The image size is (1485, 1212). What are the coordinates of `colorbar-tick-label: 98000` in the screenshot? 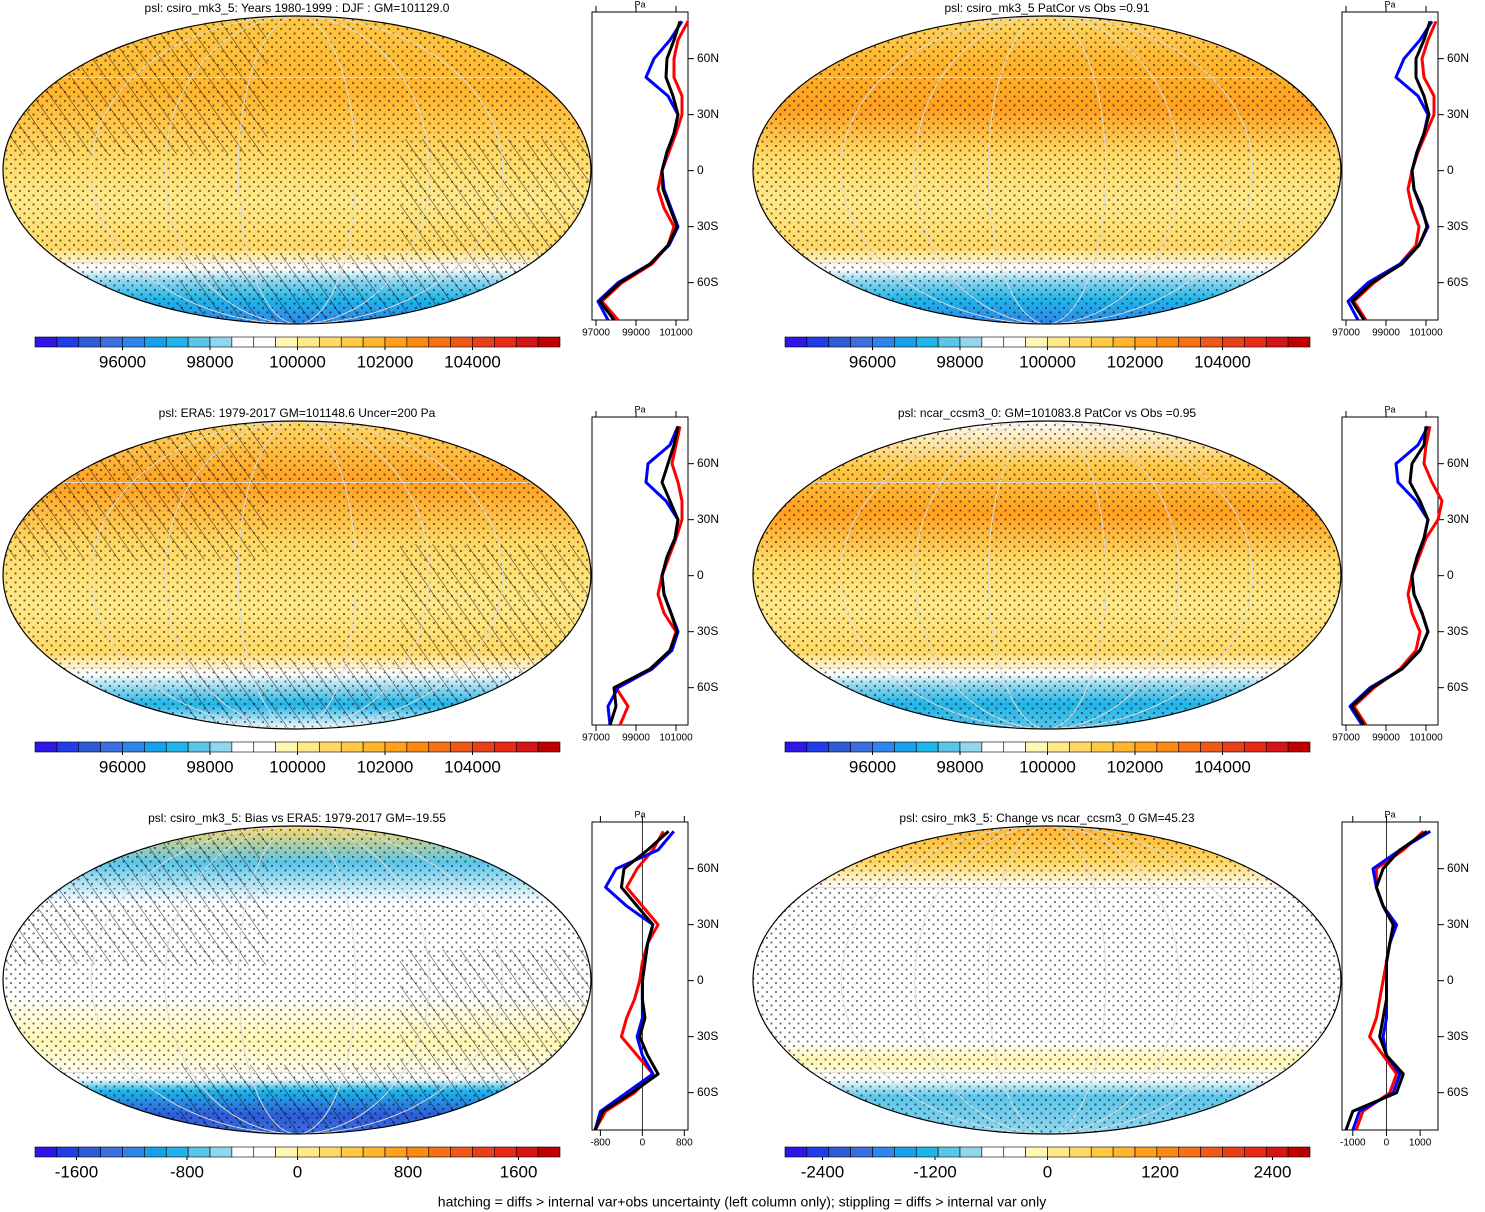 It's located at (959, 766).